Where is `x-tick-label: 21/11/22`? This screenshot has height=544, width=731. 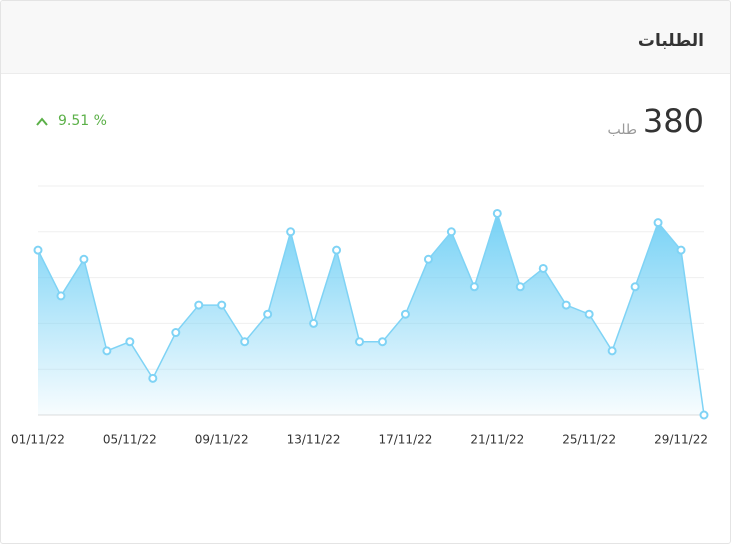 x-tick-label: 21/11/22 is located at coordinates (497, 440).